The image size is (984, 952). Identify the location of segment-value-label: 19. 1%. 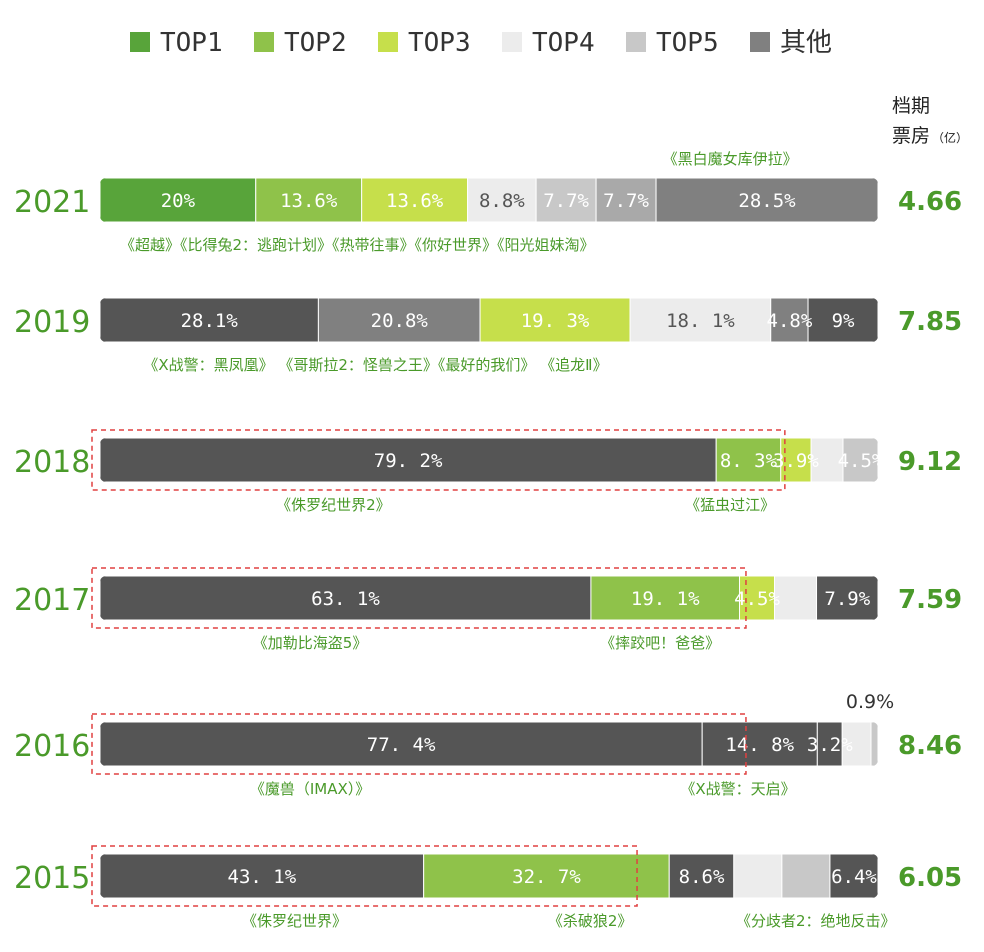
(665, 599).